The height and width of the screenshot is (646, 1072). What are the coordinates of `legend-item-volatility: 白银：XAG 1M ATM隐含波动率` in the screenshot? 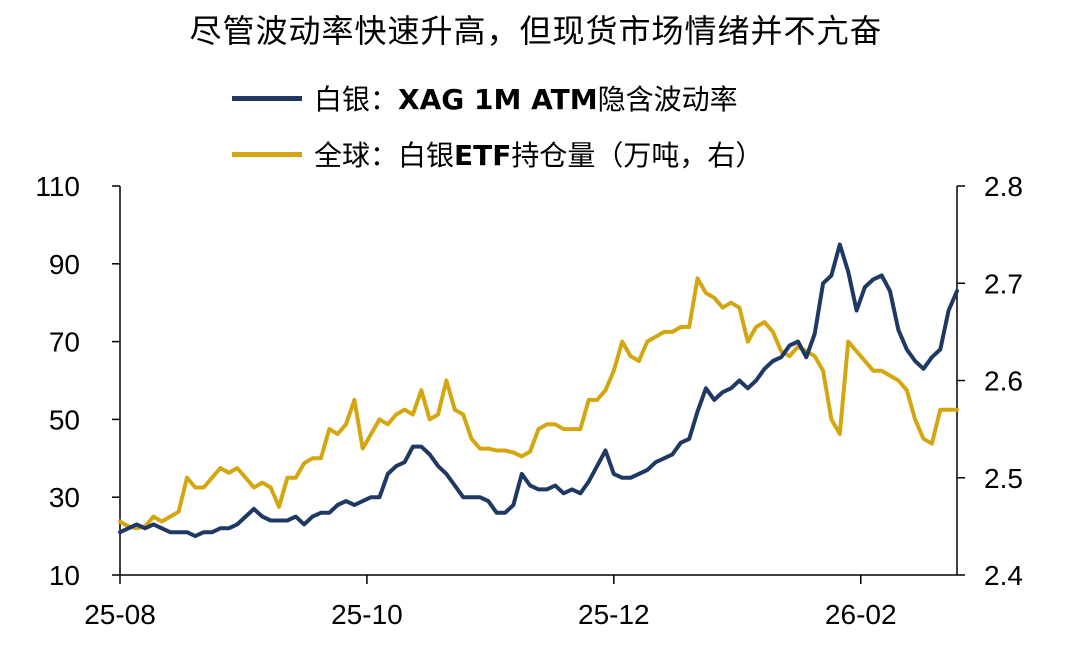 It's located at (485, 98).